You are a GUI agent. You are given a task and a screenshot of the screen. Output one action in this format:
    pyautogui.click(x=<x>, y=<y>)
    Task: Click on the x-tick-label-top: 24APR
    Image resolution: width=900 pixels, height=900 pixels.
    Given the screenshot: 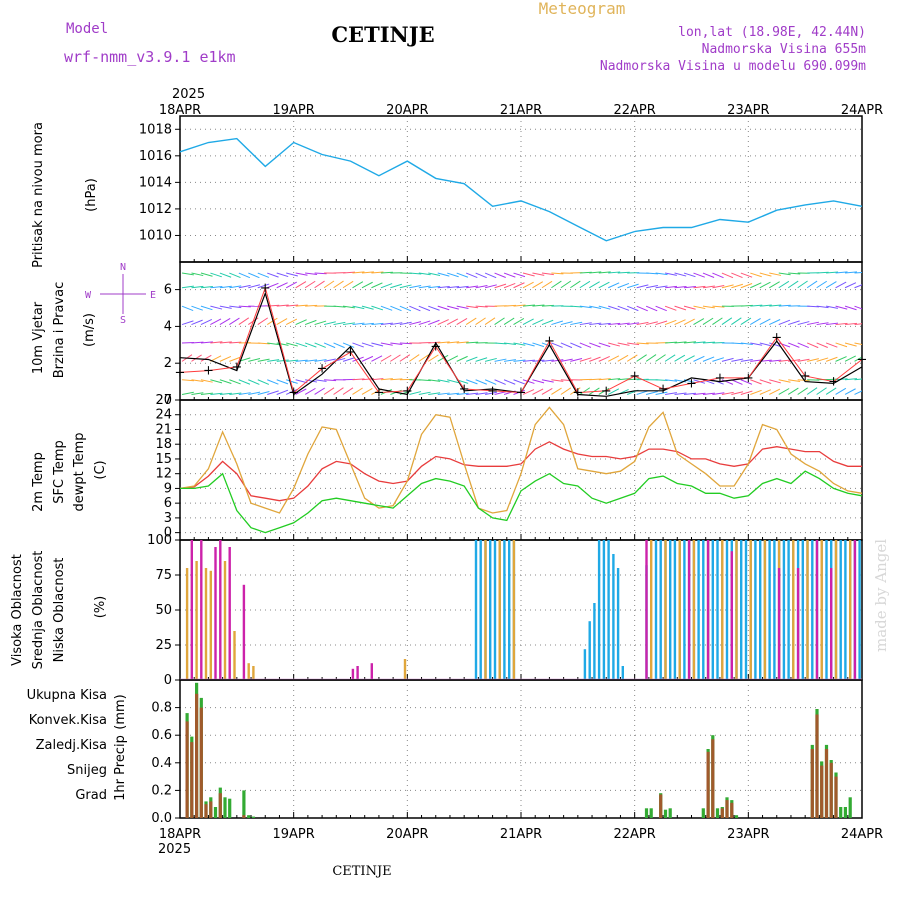 What is the action you would take?
    pyautogui.click(x=862, y=110)
    